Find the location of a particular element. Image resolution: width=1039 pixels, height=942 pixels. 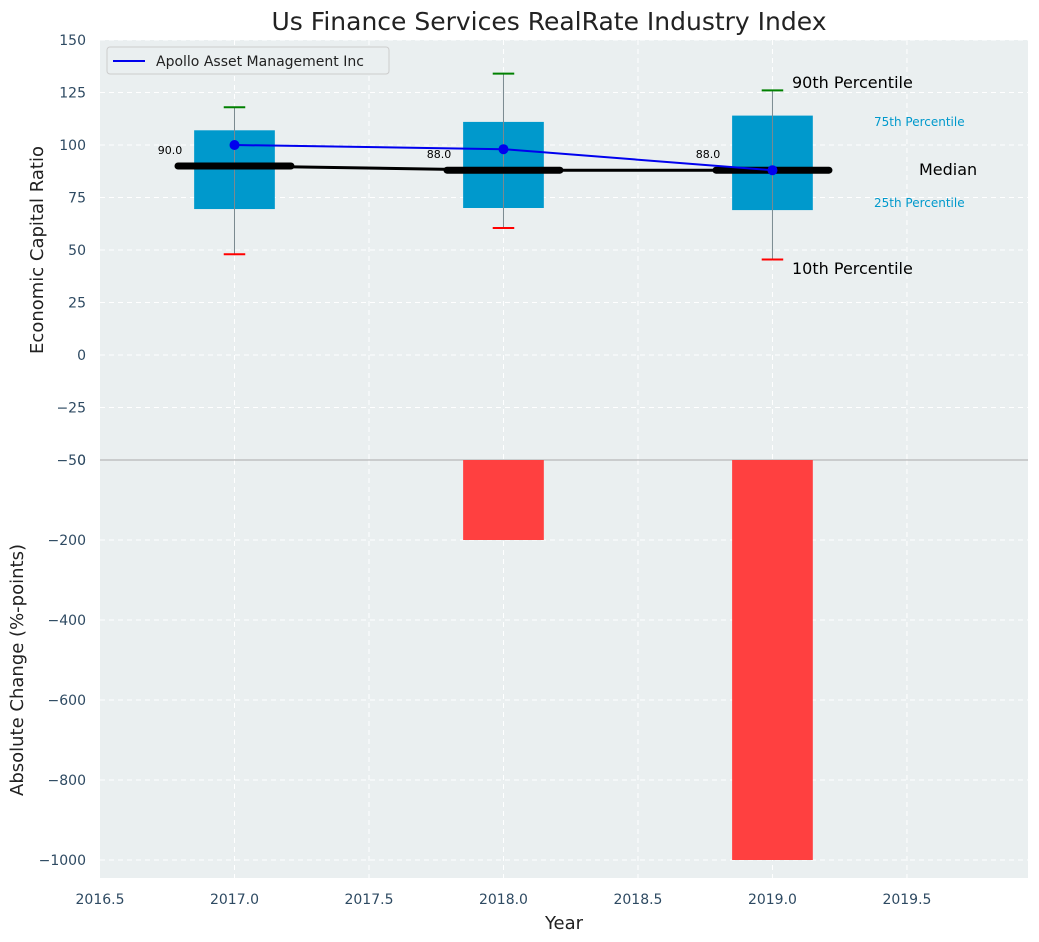

legend: Apollo Asset Management Inc is located at coordinates (248, 60).